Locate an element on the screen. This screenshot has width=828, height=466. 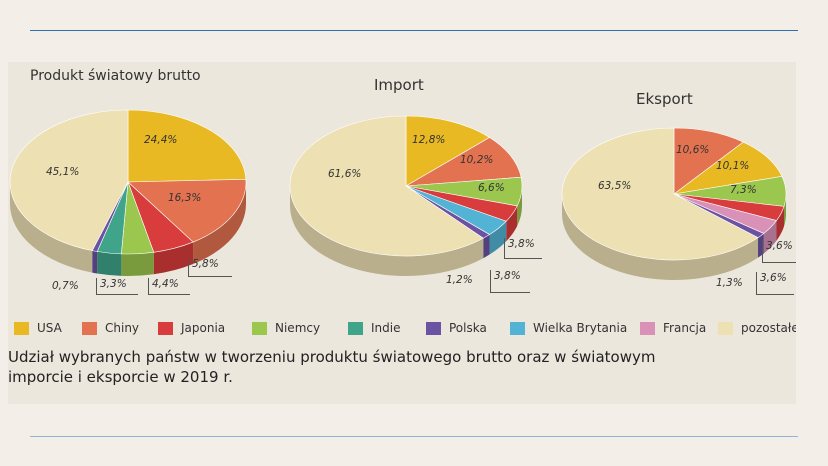
label-export-francja: 3,6% is located at coordinates (775, 283).